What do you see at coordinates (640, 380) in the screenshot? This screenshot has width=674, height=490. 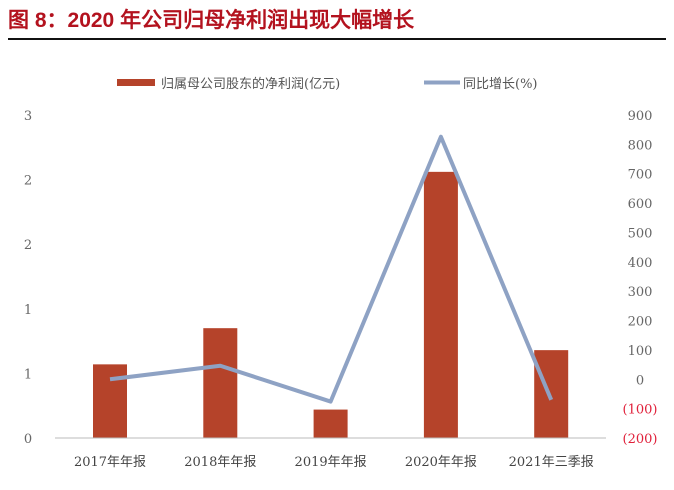 I see `right-tick-label: 0` at bounding box center [640, 380].